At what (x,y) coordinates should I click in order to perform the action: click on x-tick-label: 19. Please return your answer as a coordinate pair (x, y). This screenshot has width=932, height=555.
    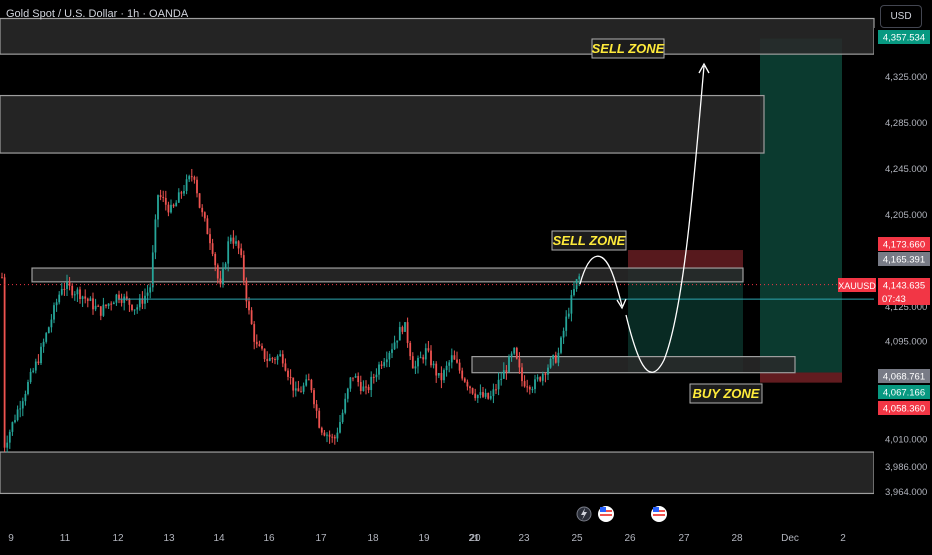
    Looking at the image, I should click on (424, 538).